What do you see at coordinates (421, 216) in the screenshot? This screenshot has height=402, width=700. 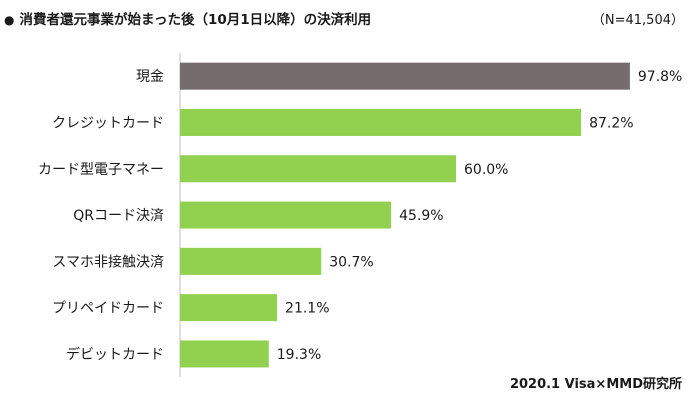 I see `data-label: 45.9%` at bounding box center [421, 216].